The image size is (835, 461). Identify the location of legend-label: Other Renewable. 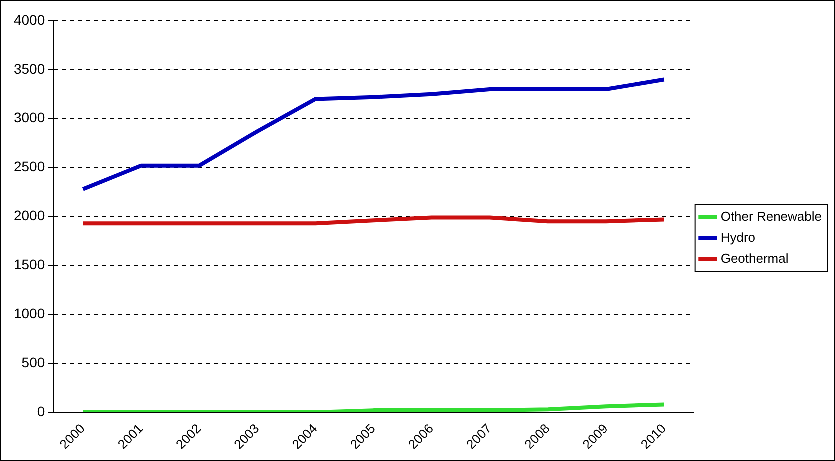
(771, 216).